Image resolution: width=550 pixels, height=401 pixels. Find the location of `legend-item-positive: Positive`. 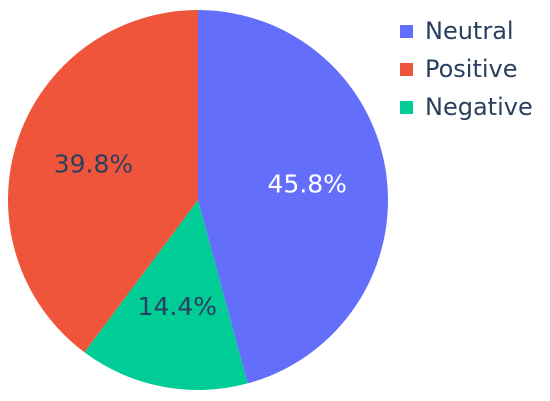

legend-item-positive: Positive is located at coordinates (466, 69).